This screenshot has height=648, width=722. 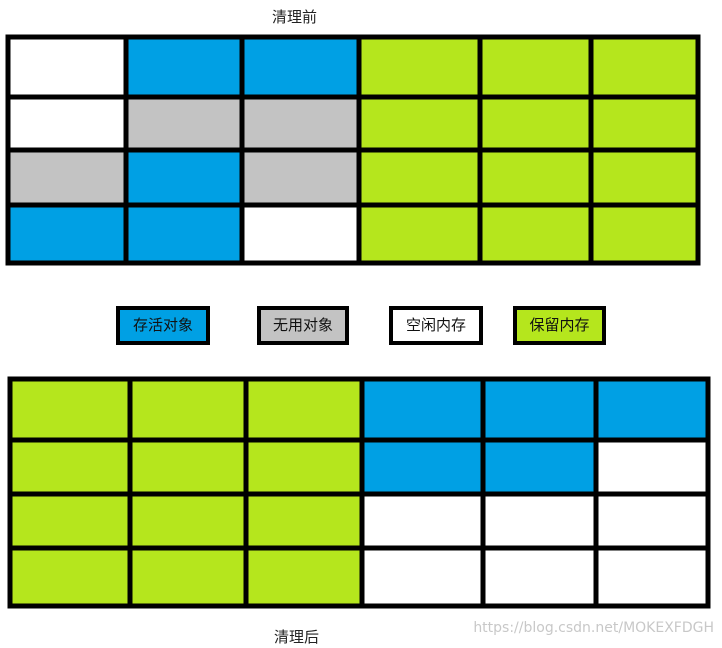 I want to click on legend-reserved: 保留内存, so click(x=559, y=325).